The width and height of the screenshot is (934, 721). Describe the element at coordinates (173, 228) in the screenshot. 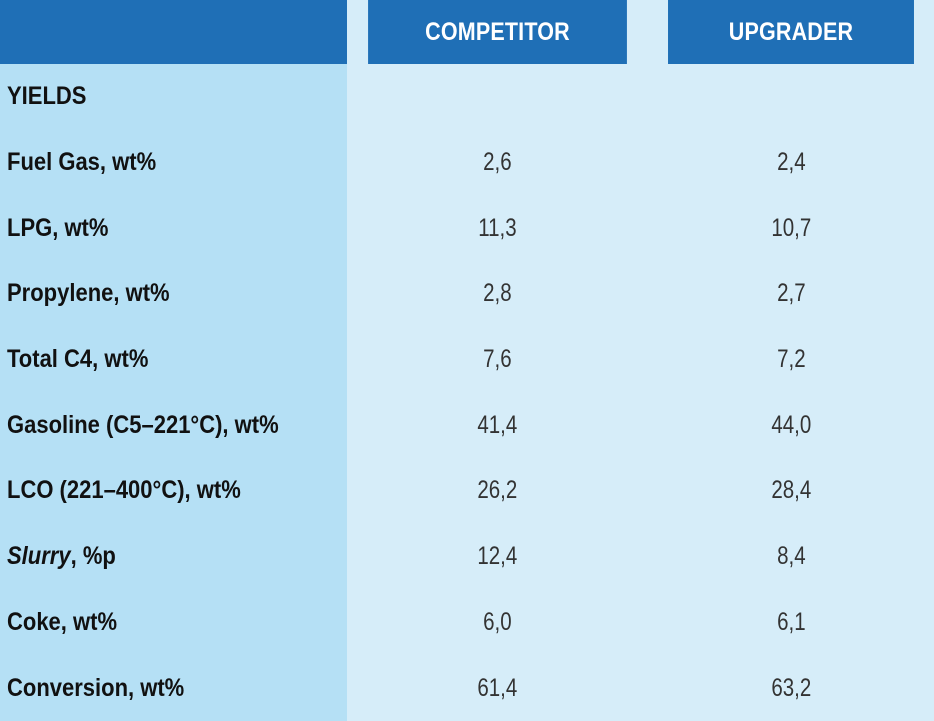

I see `row-label-lpg: LPG, wt%` at that location.